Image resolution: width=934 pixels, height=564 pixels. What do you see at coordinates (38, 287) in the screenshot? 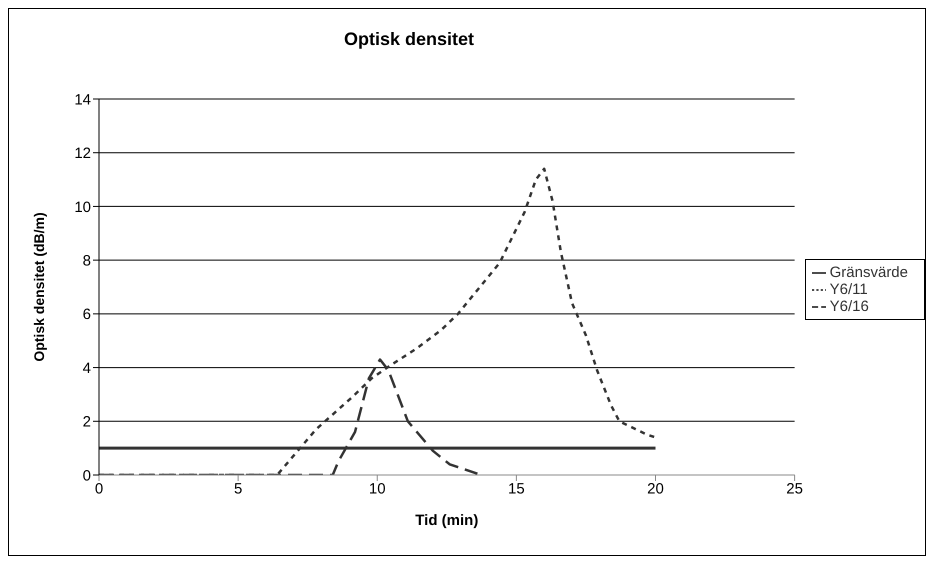
I see `y-axis-title: Optisk densitet (dB/m)` at bounding box center [38, 287].